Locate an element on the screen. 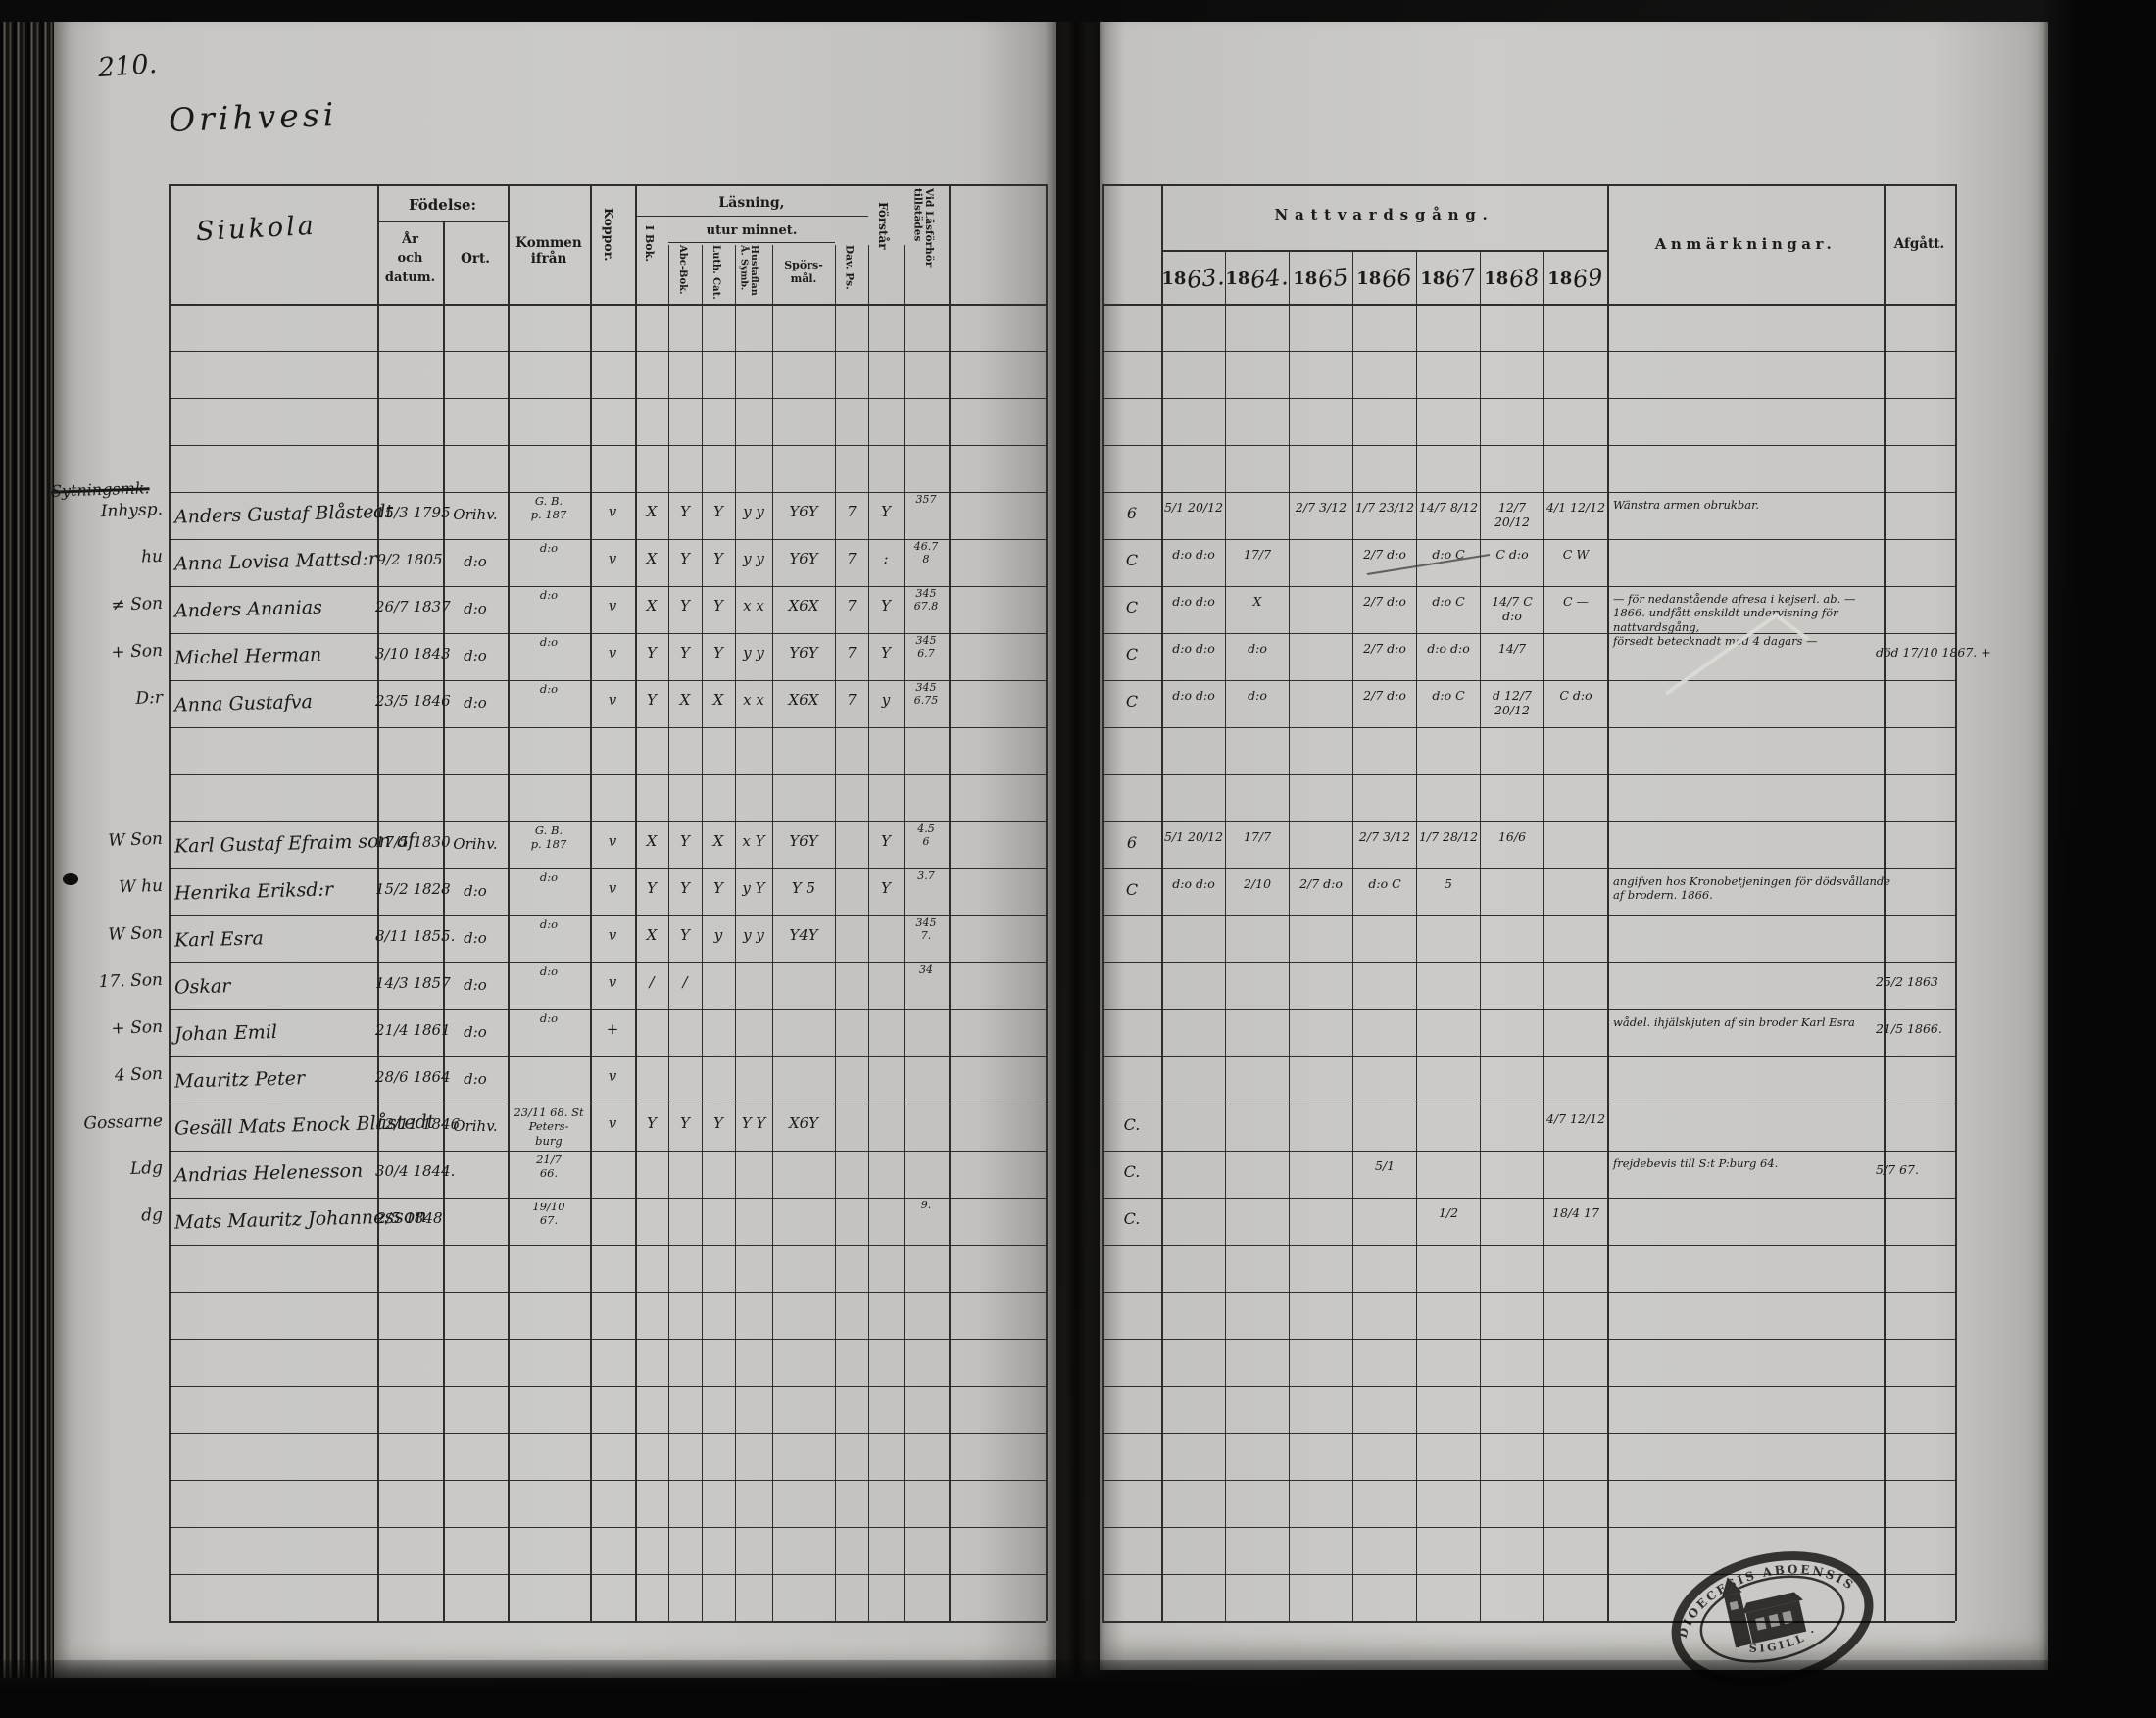 The width and height of the screenshot is (2156, 1718). communion-year-cell: 1/7 28/12 is located at coordinates (1448, 836).